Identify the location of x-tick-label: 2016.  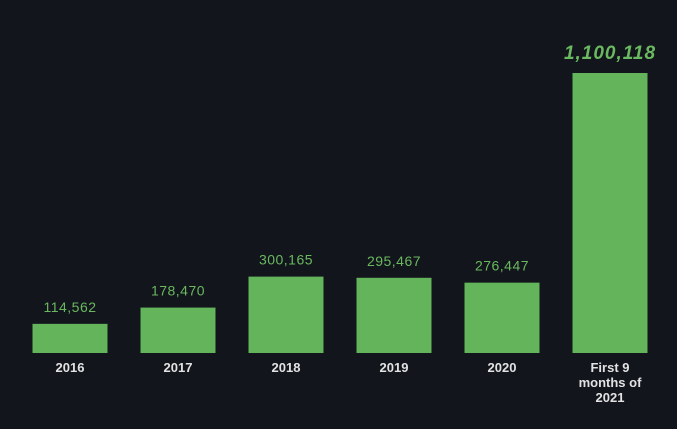
(70, 367).